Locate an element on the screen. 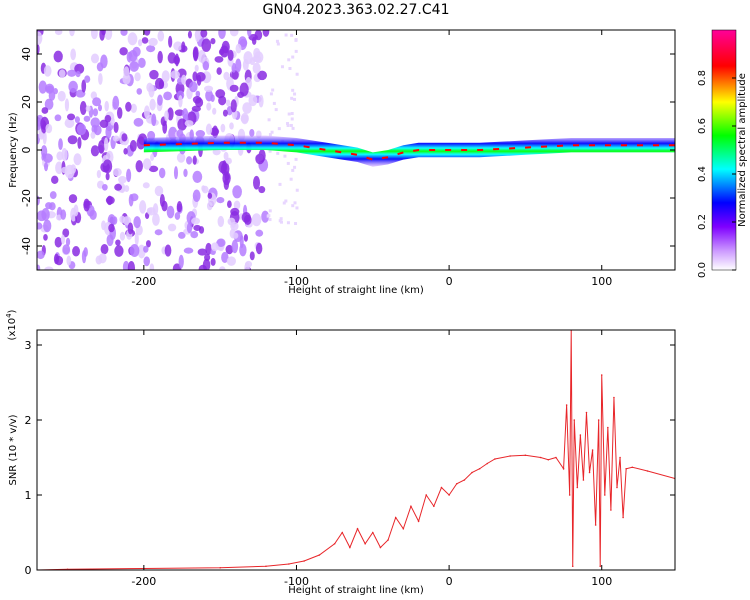  colorbar-label: Normalized spectral amplitude is located at coordinates (742, 150).